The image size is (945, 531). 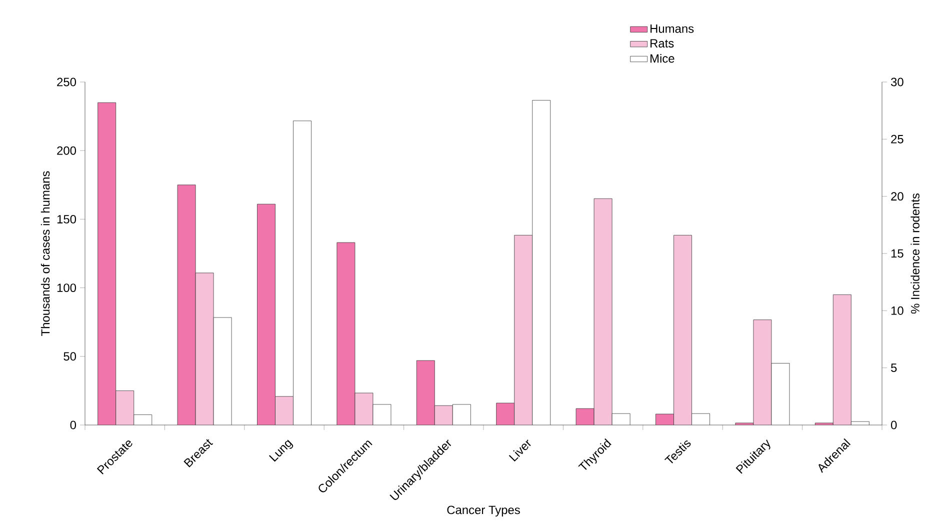 I want to click on y-tick-label: 0, so click(x=73, y=425).